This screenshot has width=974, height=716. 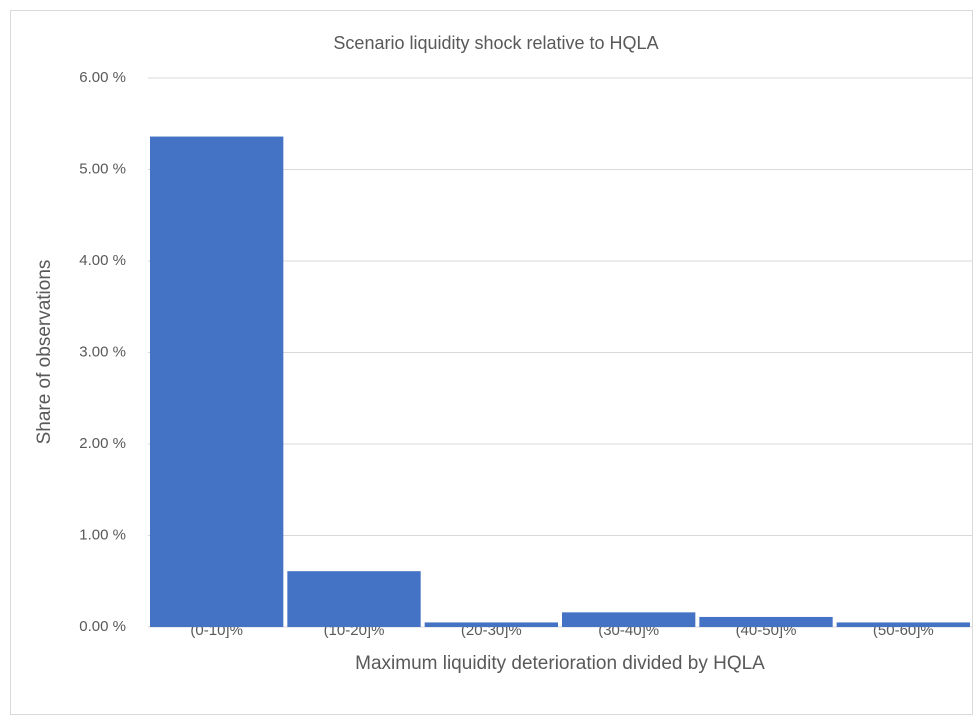 What do you see at coordinates (102, 77) in the screenshot?
I see `y-tick-label: 6.00 %` at bounding box center [102, 77].